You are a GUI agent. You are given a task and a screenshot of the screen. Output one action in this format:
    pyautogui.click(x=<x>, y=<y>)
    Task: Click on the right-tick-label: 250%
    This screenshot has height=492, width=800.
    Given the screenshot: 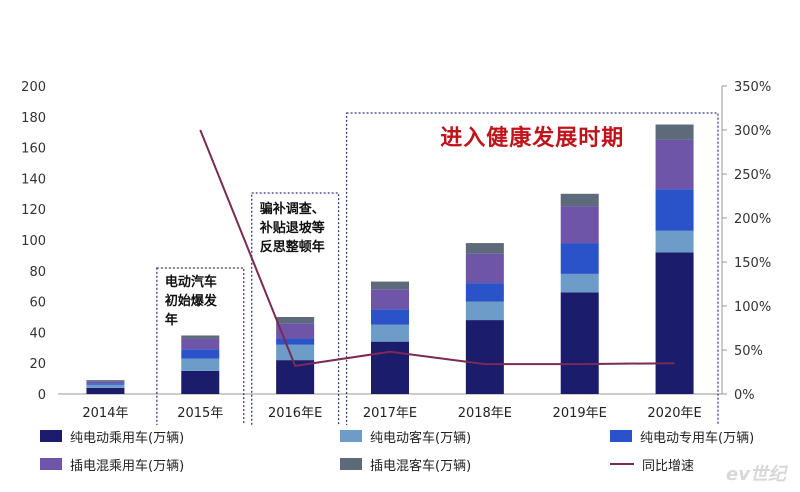 What is the action you would take?
    pyautogui.click(x=752, y=175)
    